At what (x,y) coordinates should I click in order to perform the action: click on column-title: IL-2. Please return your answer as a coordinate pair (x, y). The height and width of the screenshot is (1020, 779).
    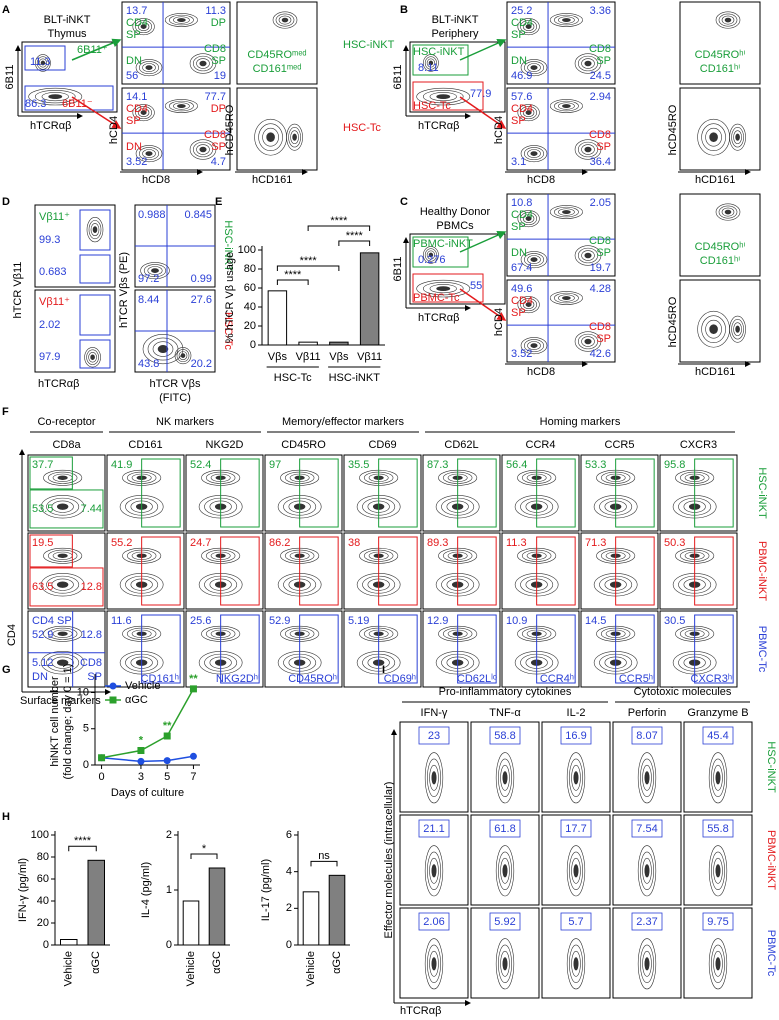
    Looking at the image, I should click on (576, 713).